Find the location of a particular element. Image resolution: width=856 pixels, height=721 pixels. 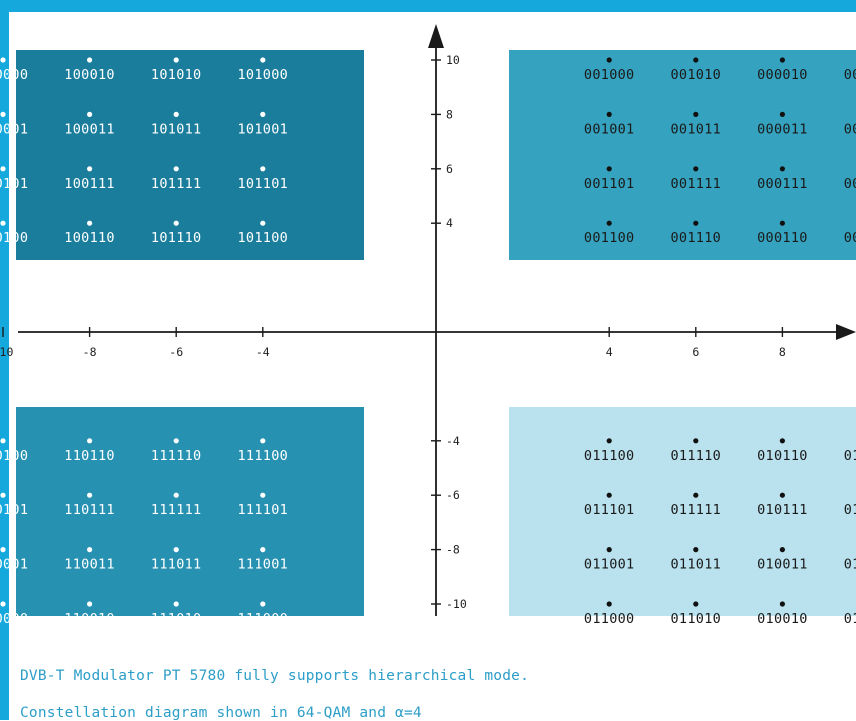

point-label: 100011 is located at coordinates (89, 129).